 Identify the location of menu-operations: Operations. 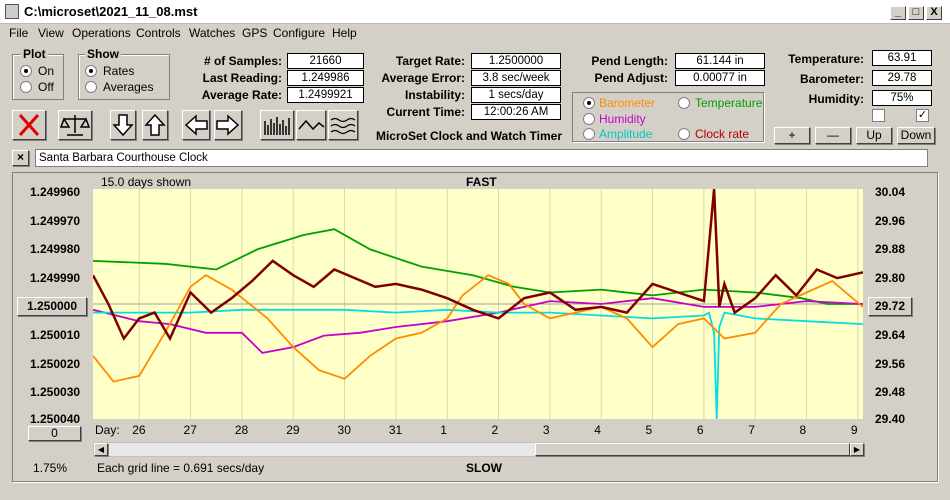
(101, 33).